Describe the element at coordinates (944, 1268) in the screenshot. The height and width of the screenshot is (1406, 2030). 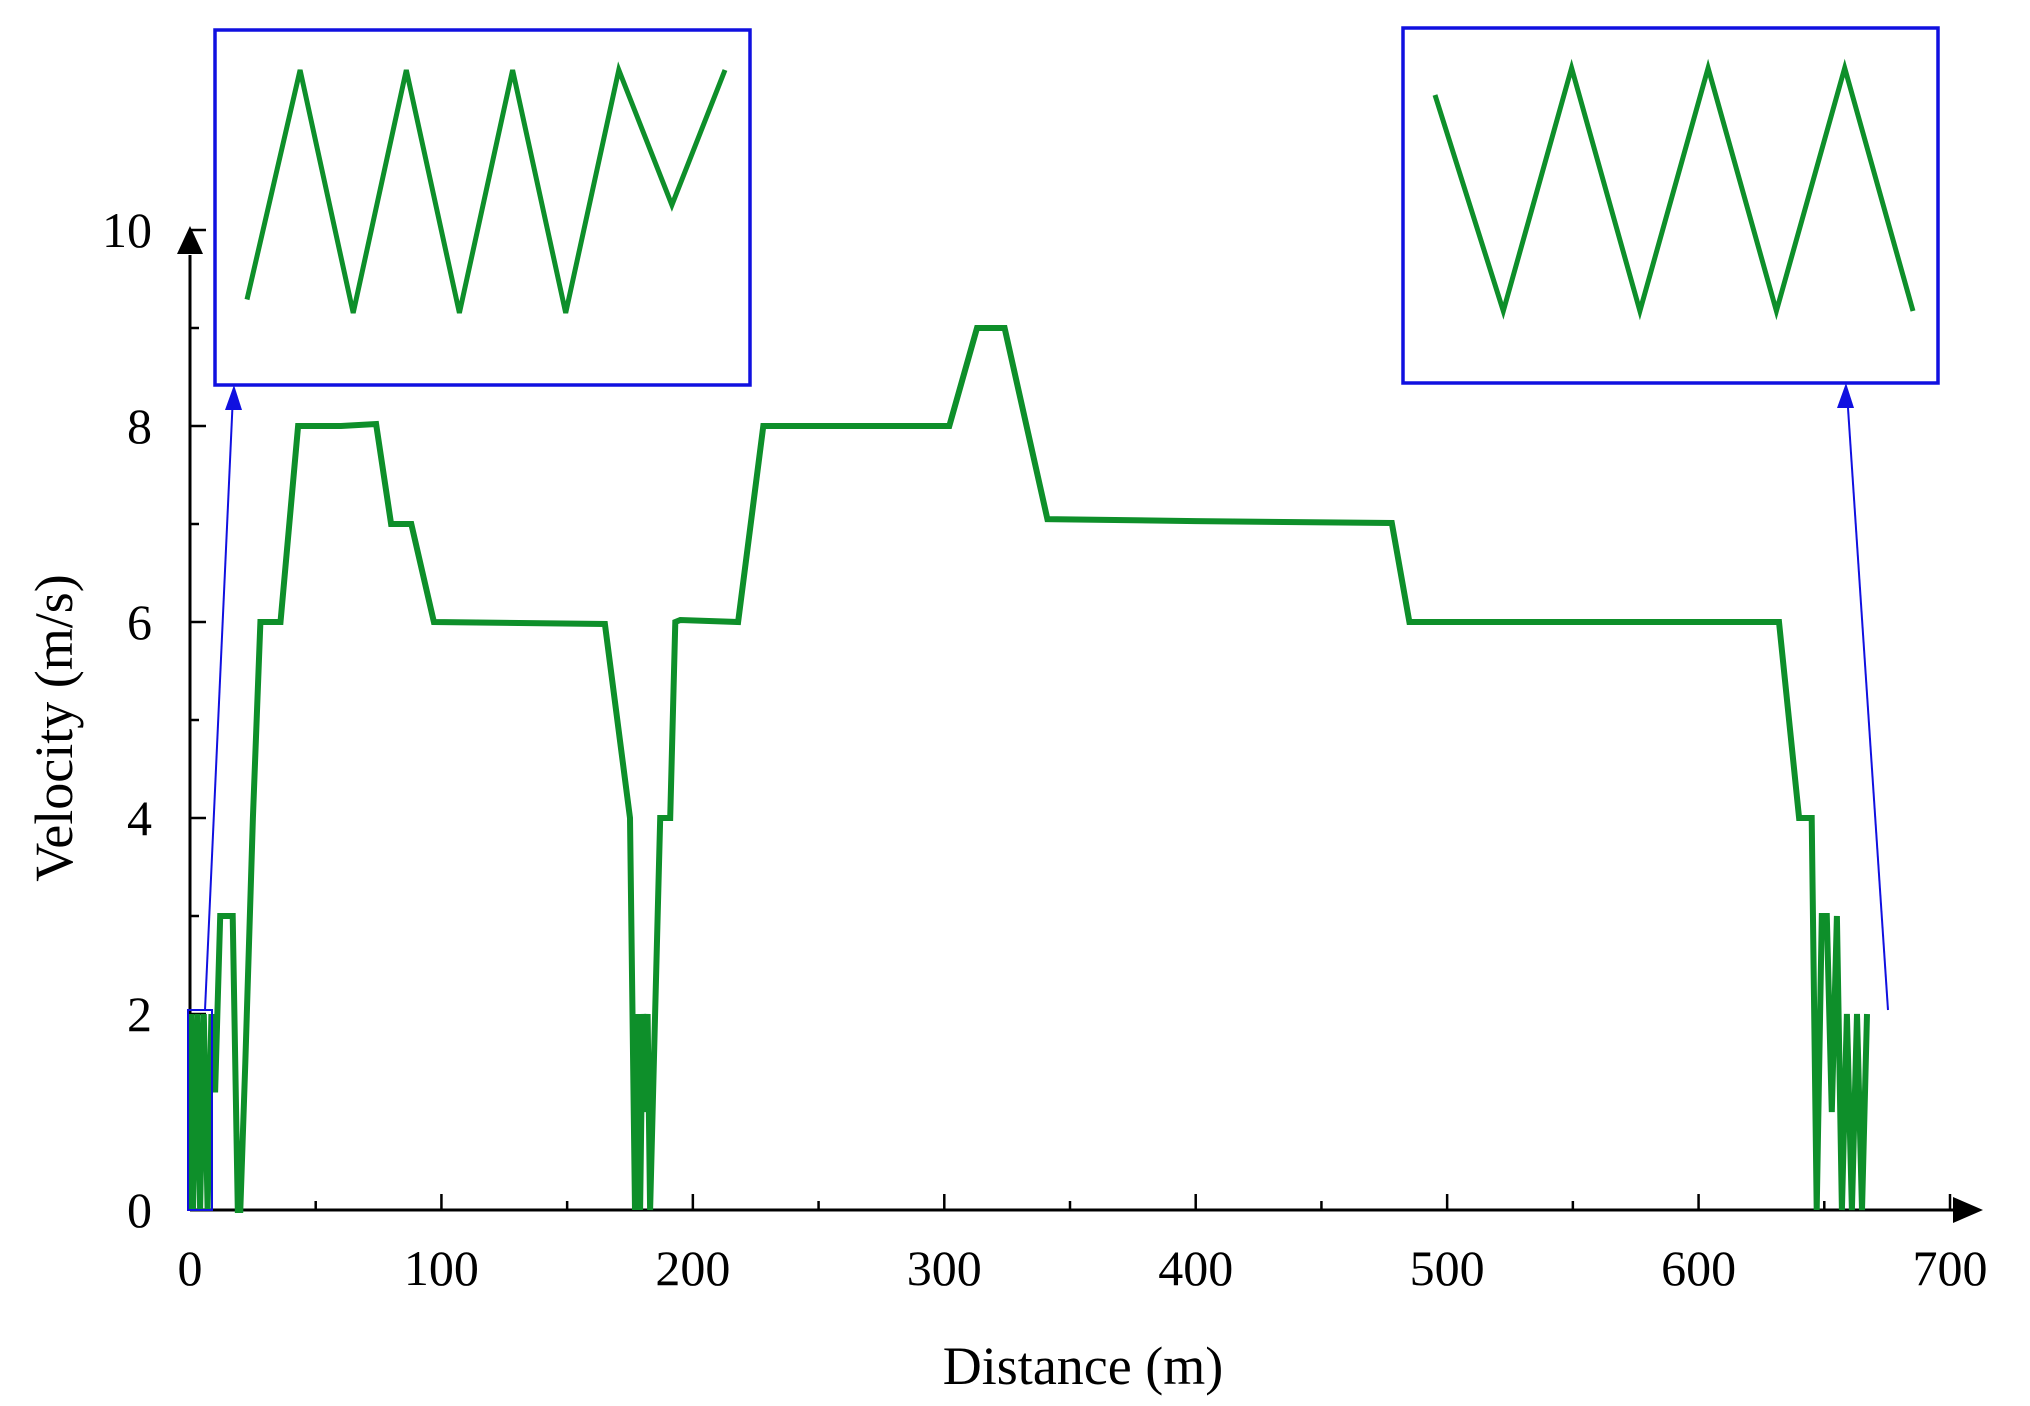
I see `x-tick-label: 300` at that location.